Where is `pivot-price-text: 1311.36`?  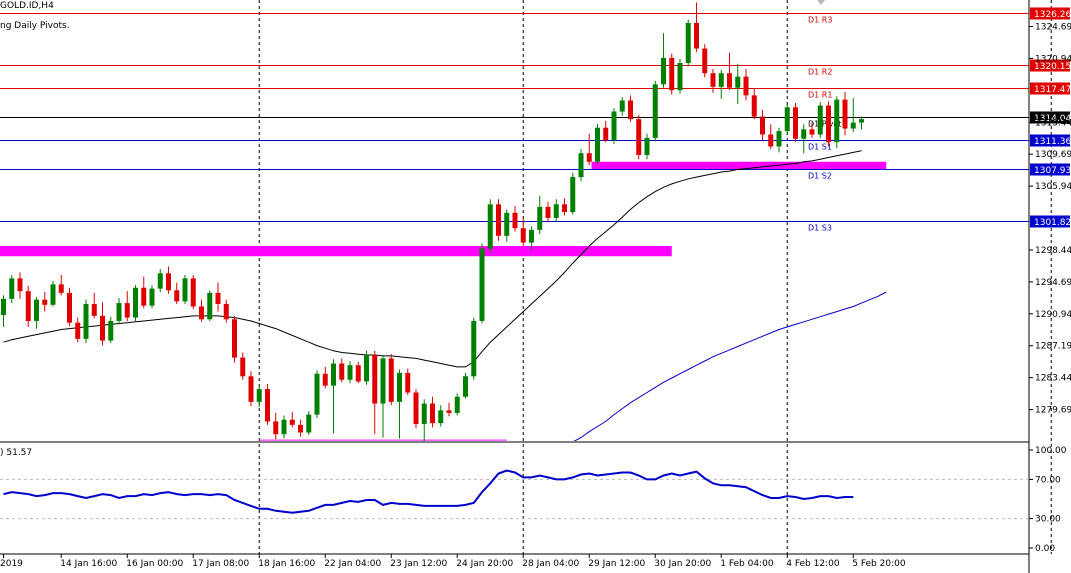 pivot-price-text: 1311.36 is located at coordinates (1052, 142).